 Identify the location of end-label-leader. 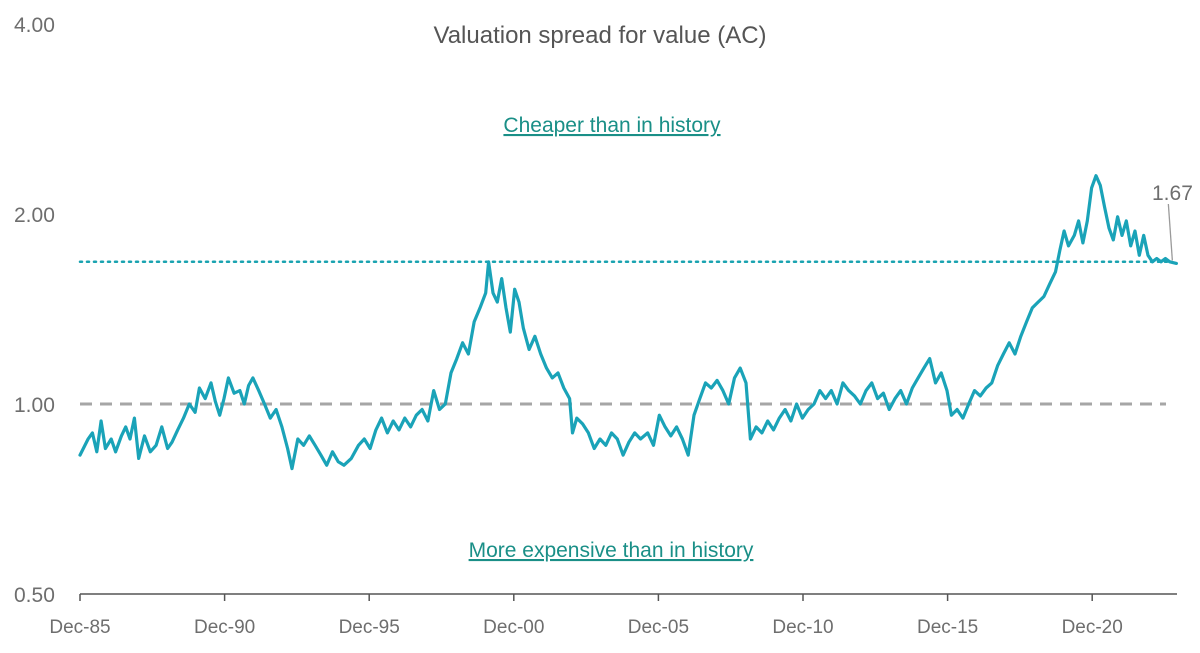
(1170, 232).